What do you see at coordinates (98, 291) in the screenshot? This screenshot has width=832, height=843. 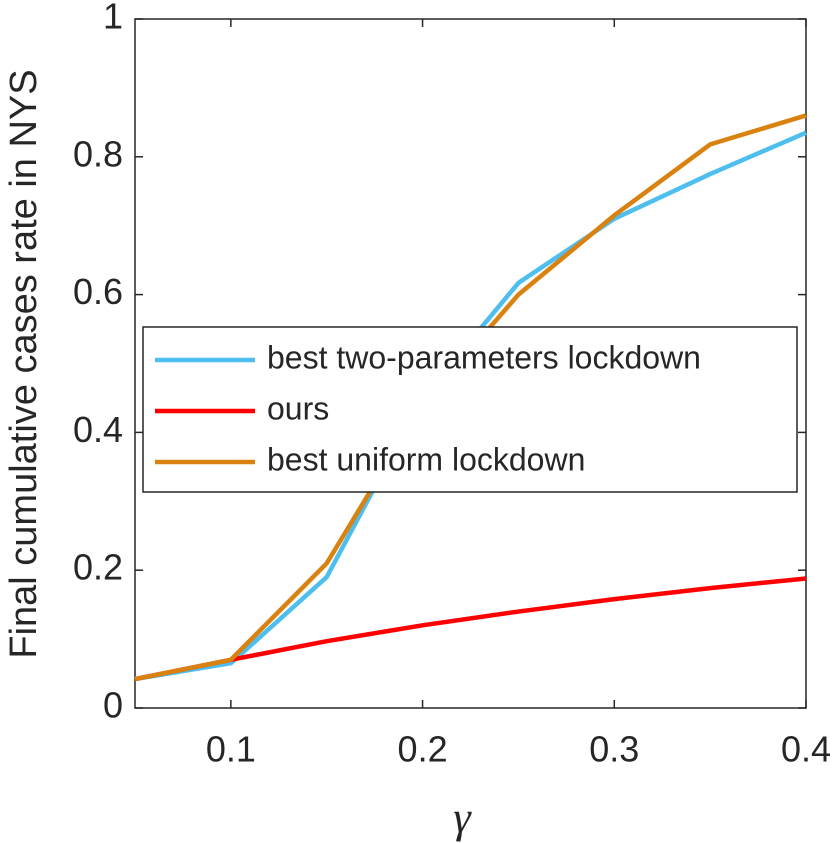 I see `y-tick-label: 0.6` at bounding box center [98, 291].